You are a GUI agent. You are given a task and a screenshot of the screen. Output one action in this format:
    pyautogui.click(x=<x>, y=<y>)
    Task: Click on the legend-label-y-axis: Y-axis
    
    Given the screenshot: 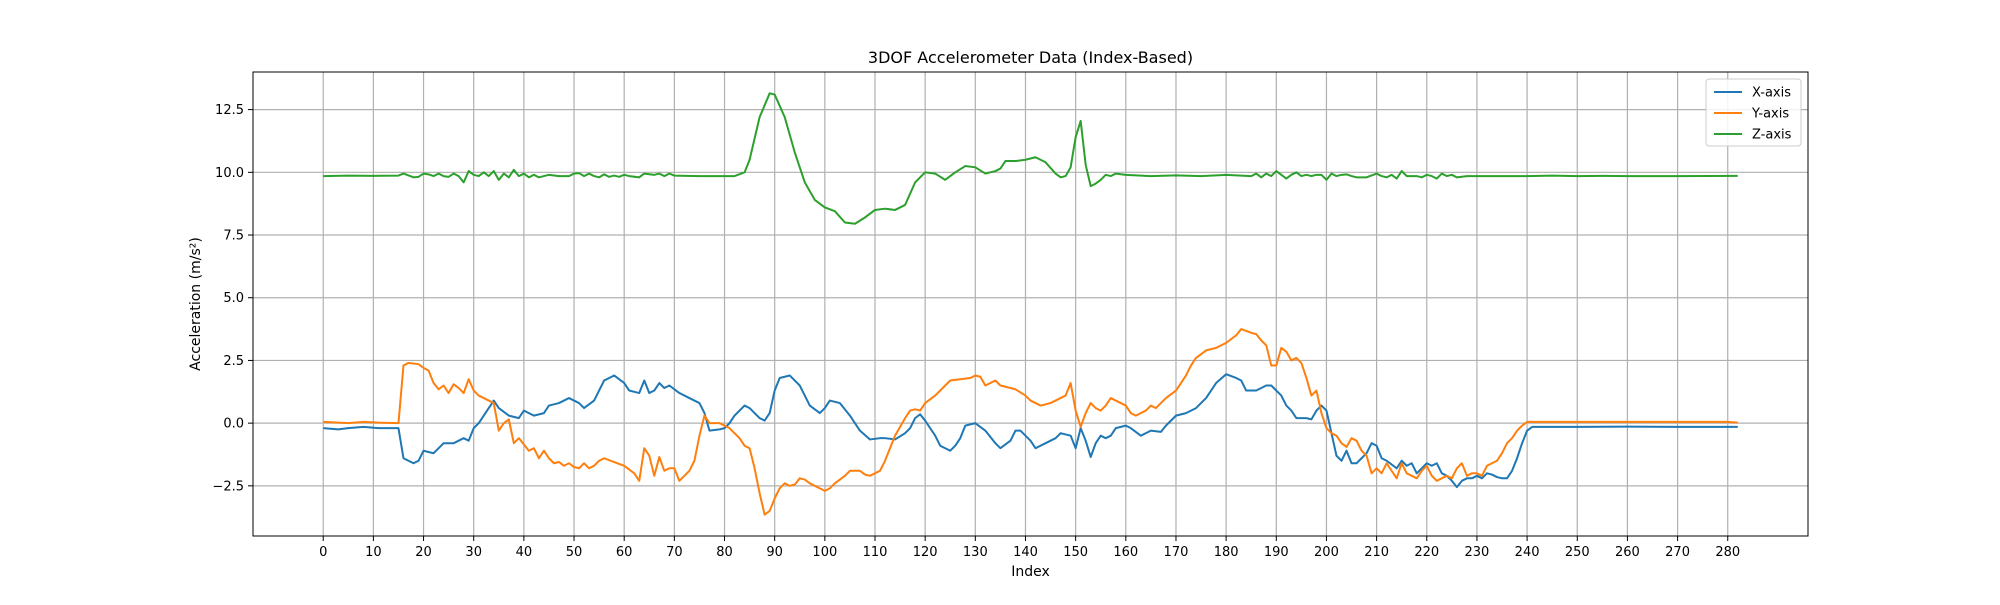 What is the action you would take?
    pyautogui.click(x=1770, y=114)
    